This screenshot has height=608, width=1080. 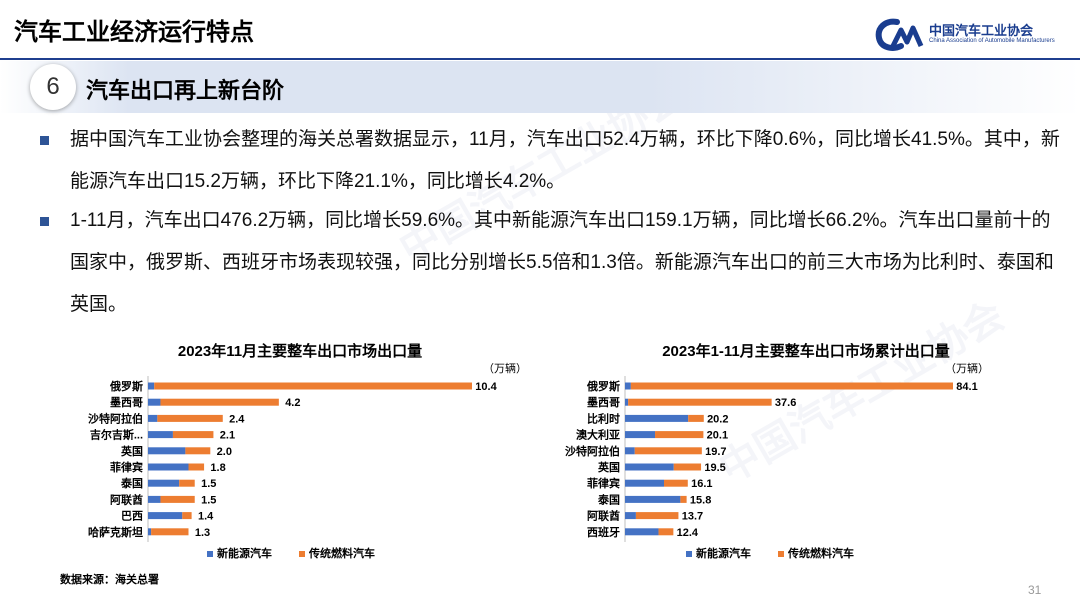 I want to click on section-number: 6, so click(x=53, y=87).